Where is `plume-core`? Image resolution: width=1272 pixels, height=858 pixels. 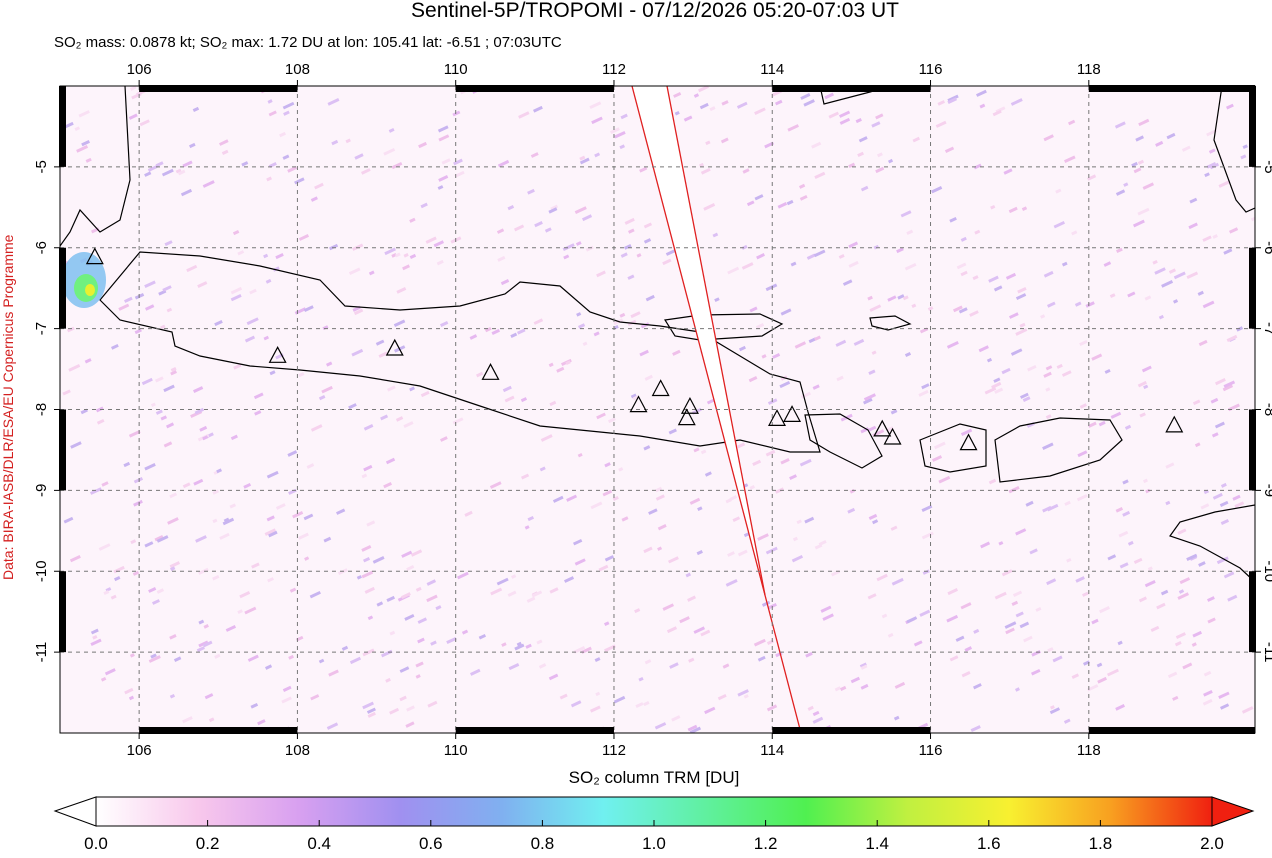 plume-core is located at coordinates (90, 290).